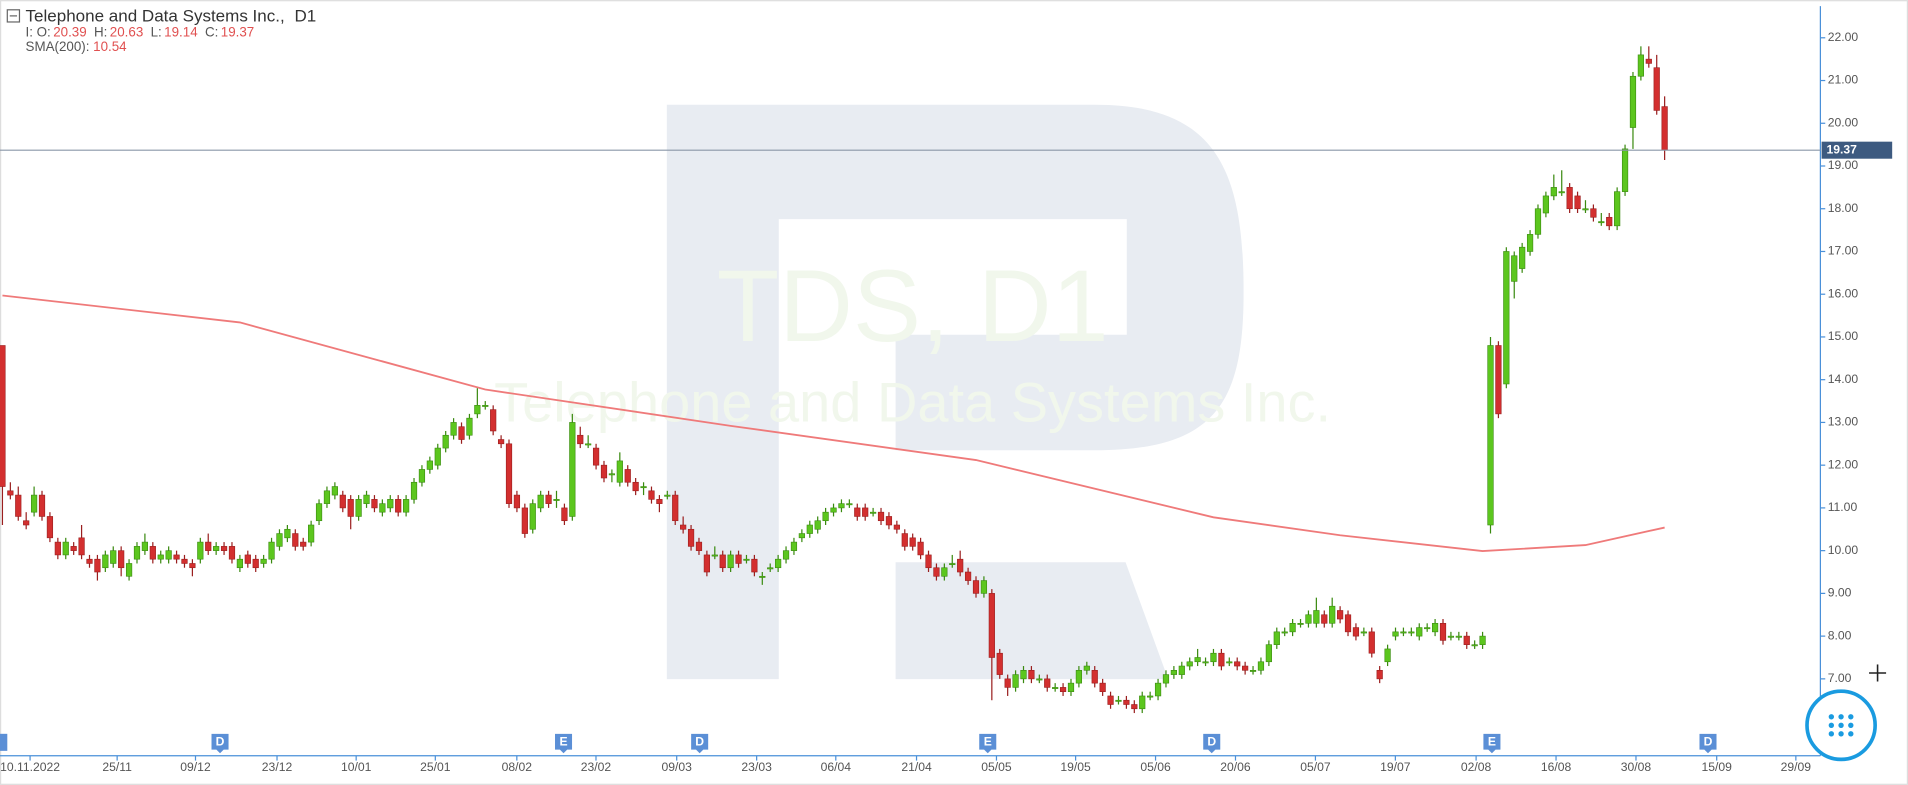 This screenshot has height=785, width=1908. I want to click on x-tick-label: 25/01, so click(435, 767).